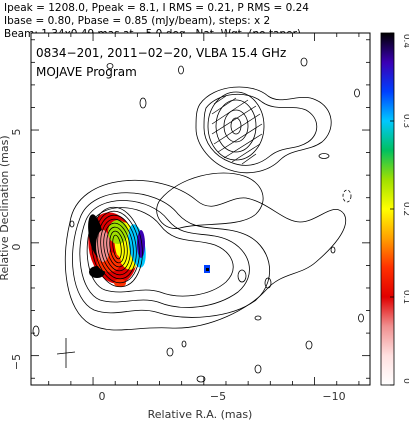 The image size is (409, 424). I want to click on x-axis-label: Relative R.A. (mas), so click(200, 414).